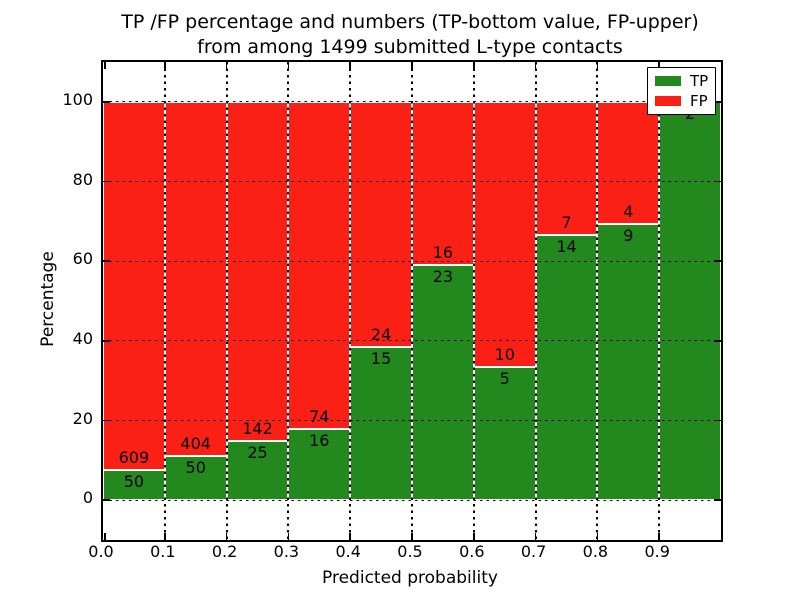 This screenshot has height=600, width=800. What do you see at coordinates (410, 578) in the screenshot?
I see `x-axis-label: Predicted probability` at bounding box center [410, 578].